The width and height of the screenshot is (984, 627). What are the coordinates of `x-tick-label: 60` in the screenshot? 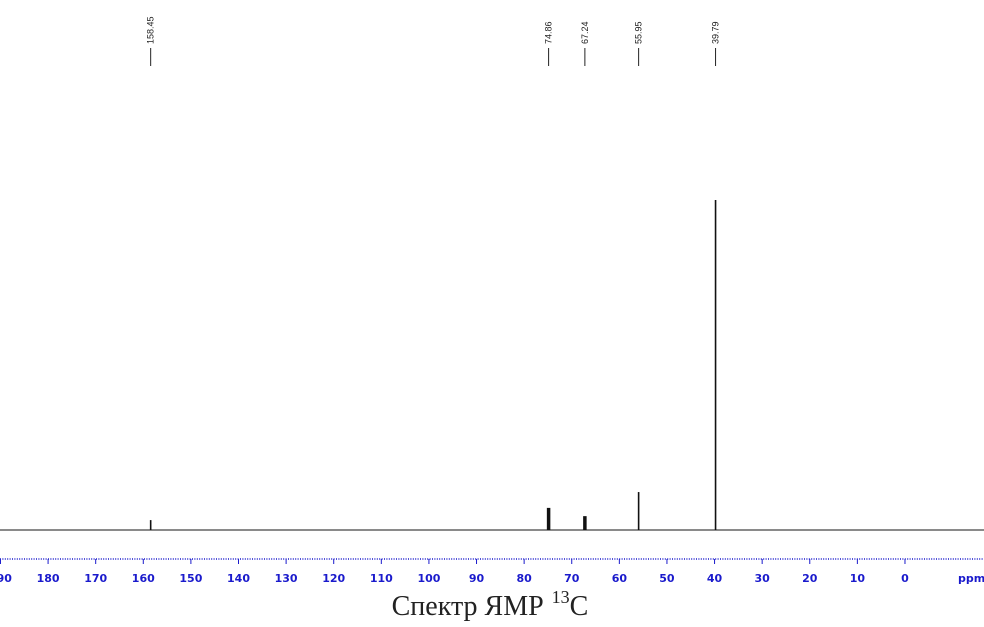 It's located at (620, 578).